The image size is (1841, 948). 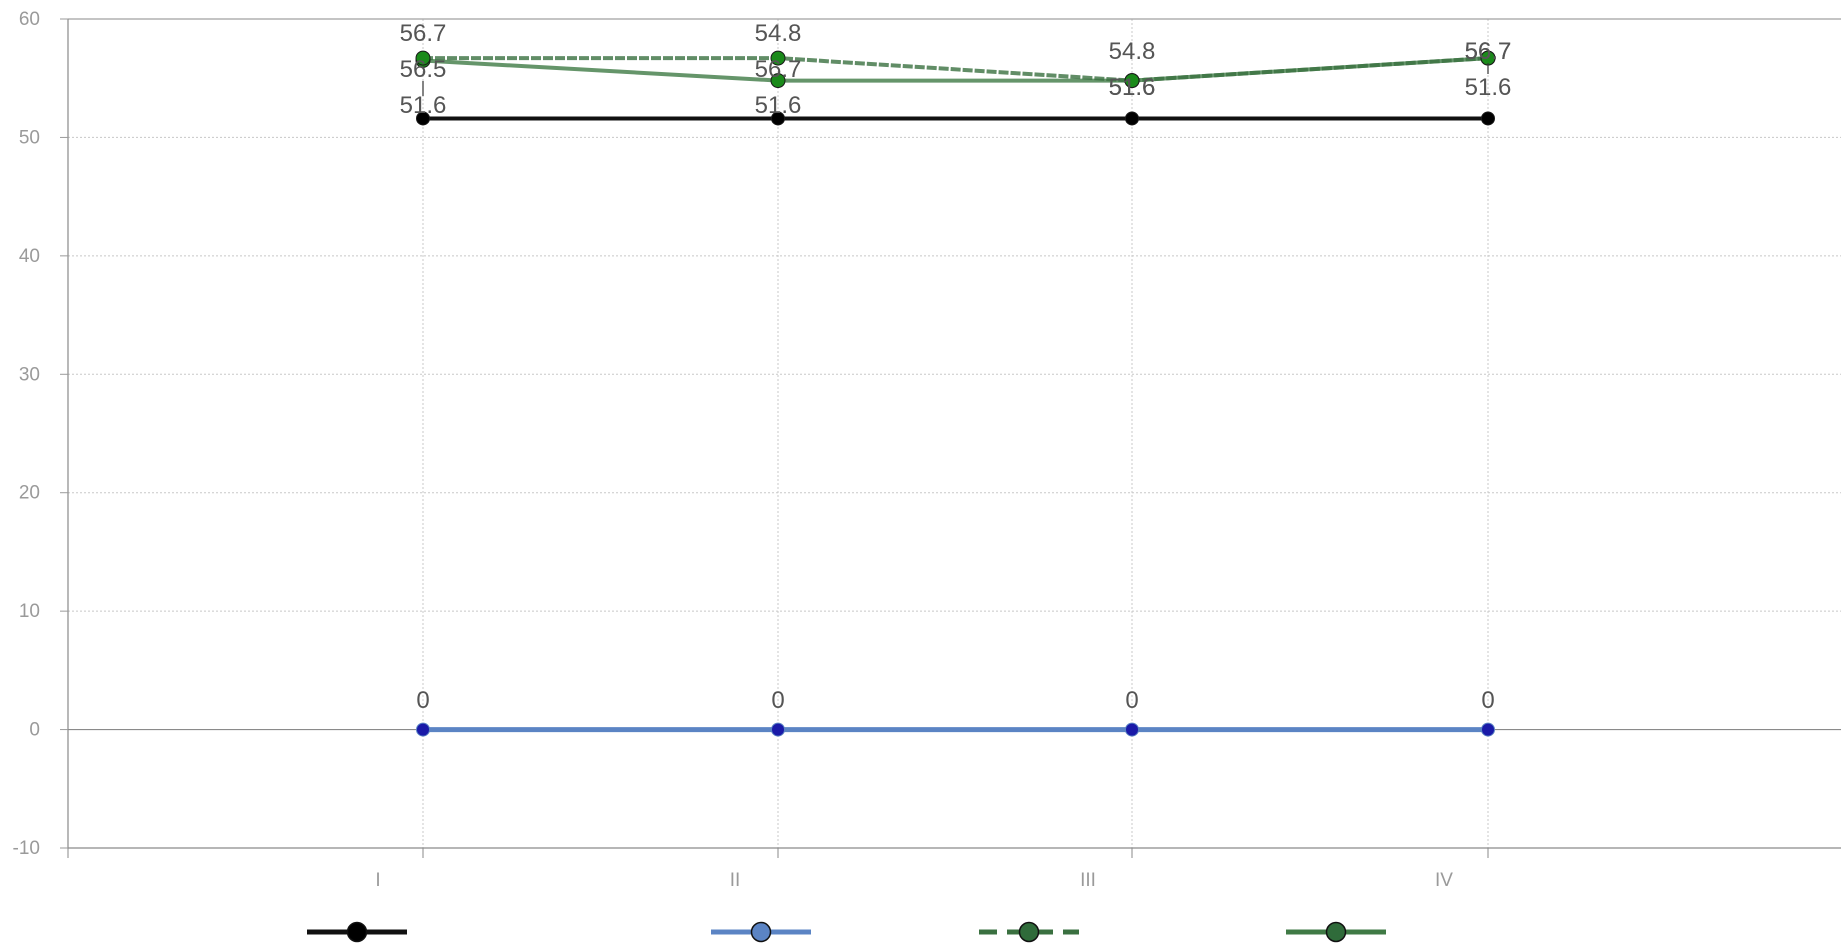 What do you see at coordinates (1444, 880) in the screenshot?
I see `x-tick-label: IV` at bounding box center [1444, 880].